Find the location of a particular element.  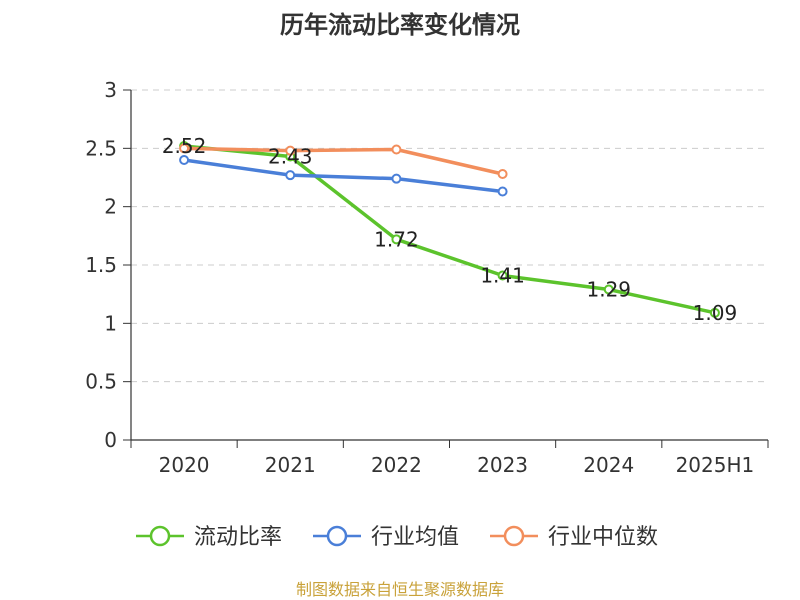

legend-label: 行业中位数 is located at coordinates (603, 537).